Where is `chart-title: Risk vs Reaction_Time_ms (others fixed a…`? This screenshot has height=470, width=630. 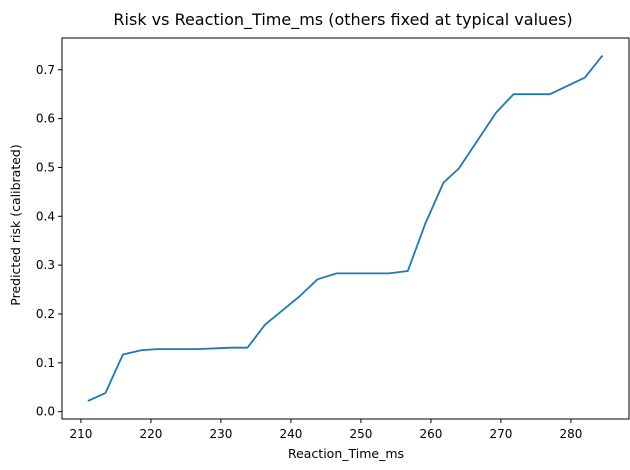 chart-title: Risk vs Reaction_Time_ms (others fixed a… is located at coordinates (342, 20).